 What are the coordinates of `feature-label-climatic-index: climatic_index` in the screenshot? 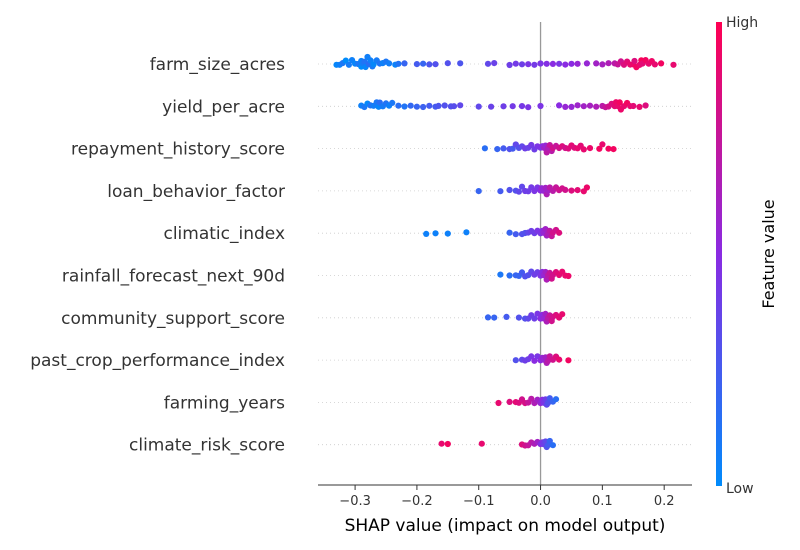 It's located at (224, 234).